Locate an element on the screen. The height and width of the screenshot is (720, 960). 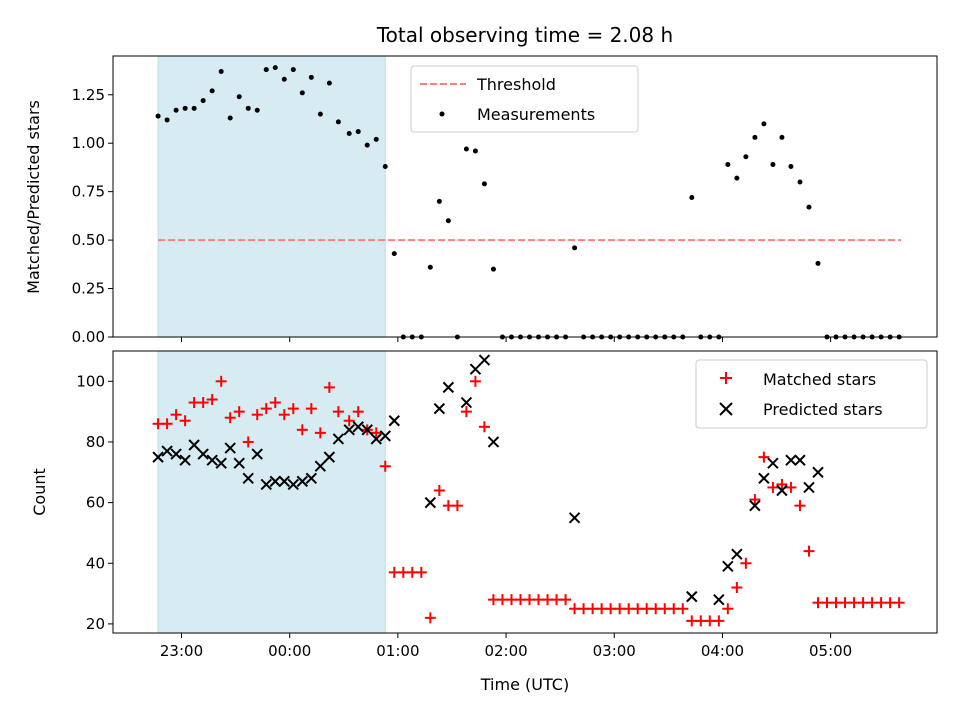
top-y-tick-label: 0.75 is located at coordinates (88, 192).